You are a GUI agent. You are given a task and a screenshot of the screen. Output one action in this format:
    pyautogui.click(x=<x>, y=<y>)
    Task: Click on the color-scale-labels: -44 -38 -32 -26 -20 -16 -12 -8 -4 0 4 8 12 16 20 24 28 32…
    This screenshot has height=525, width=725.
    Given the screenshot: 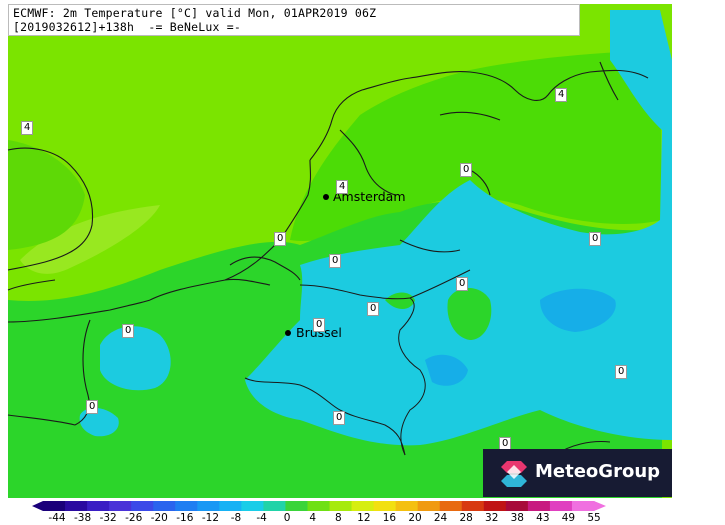 What is the action you would take?
    pyautogui.click(x=362, y=518)
    